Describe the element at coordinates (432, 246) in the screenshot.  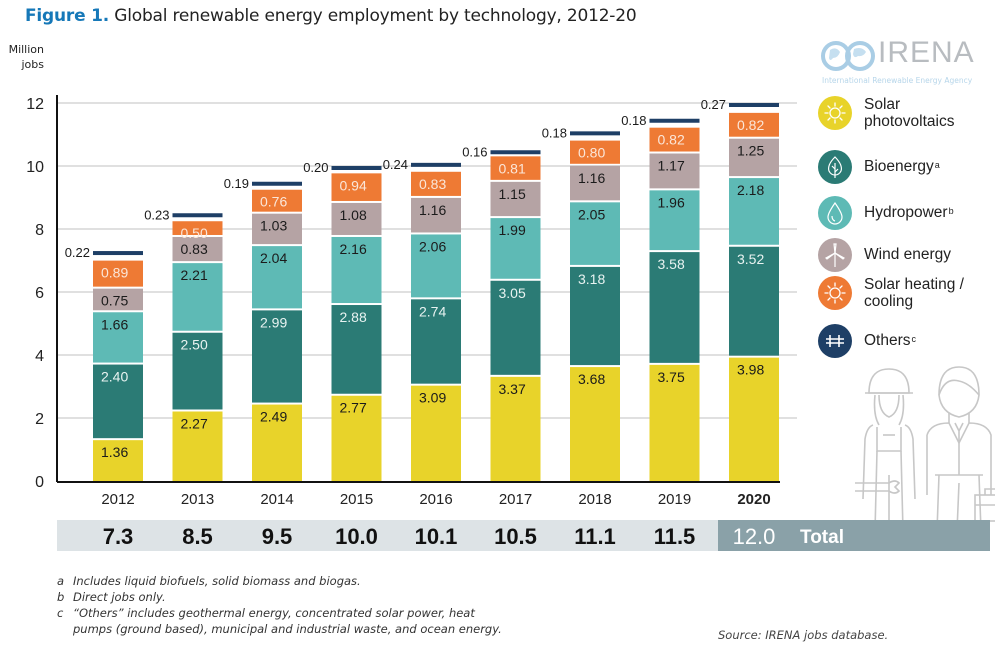
I see `data-label-hydropower: 2.06` at that location.